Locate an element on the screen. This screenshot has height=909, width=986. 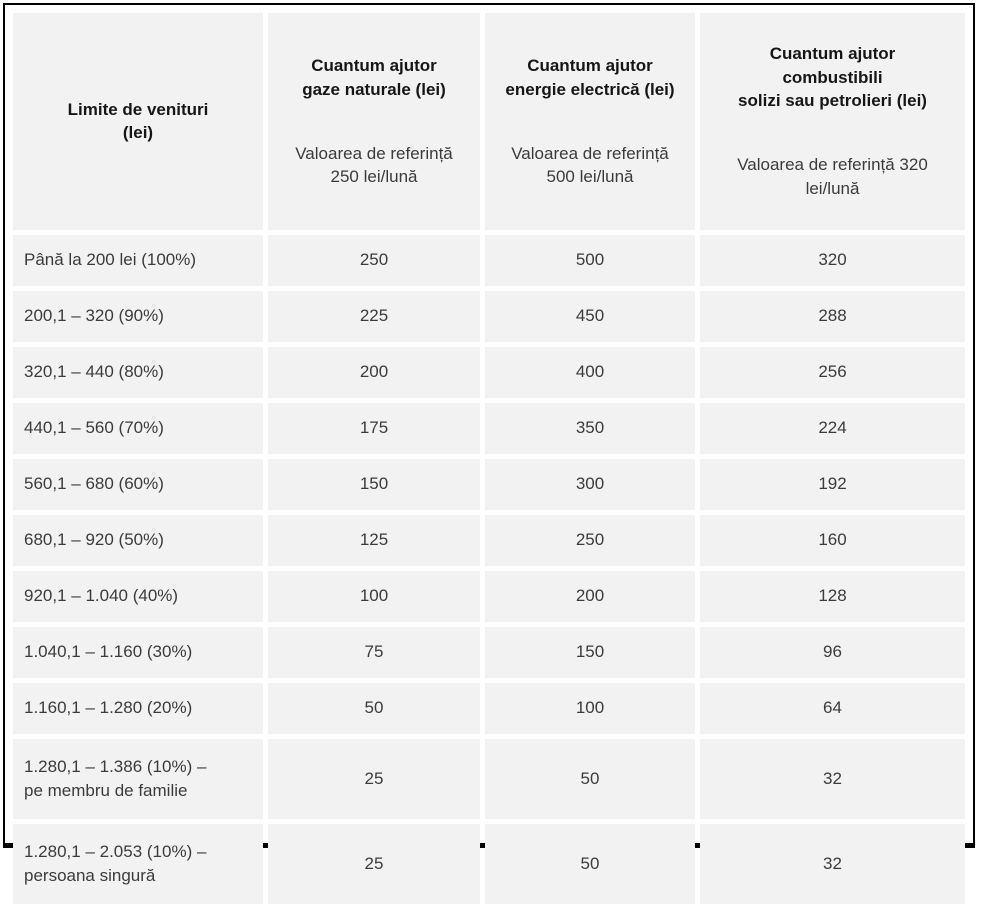
table-row: 320,1 – 440 (80%) 200 400 256 is located at coordinates (489, 372).